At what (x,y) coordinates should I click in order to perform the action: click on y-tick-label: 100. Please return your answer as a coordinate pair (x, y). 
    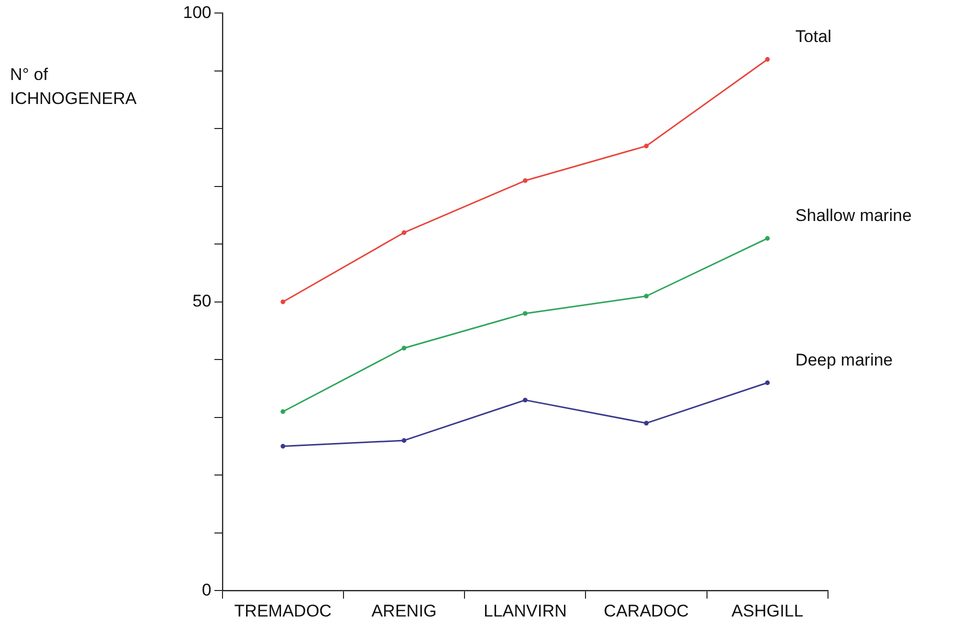
    Looking at the image, I should click on (197, 12).